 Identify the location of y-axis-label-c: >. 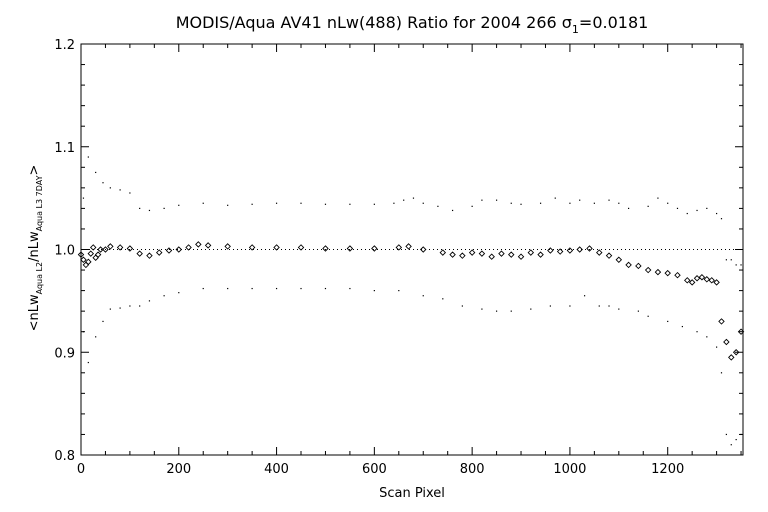
(34, 170).